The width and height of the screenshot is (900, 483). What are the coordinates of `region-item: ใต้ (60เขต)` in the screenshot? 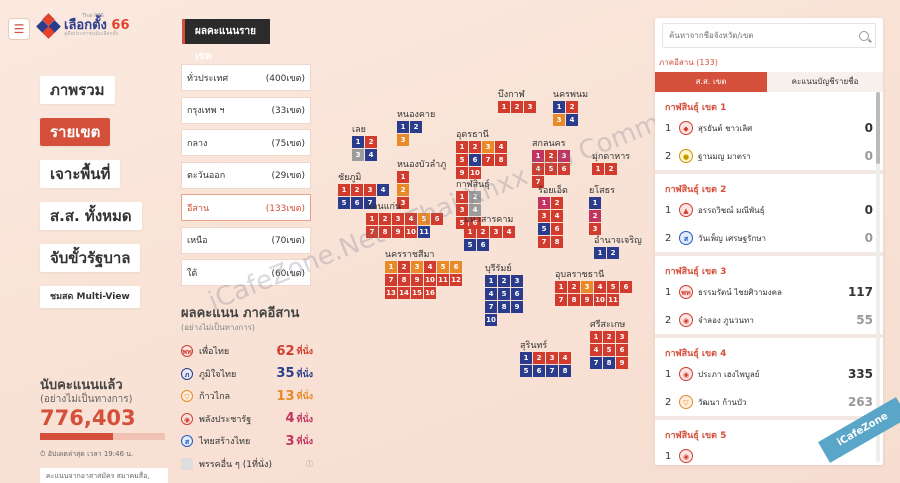 It's located at (246, 272).